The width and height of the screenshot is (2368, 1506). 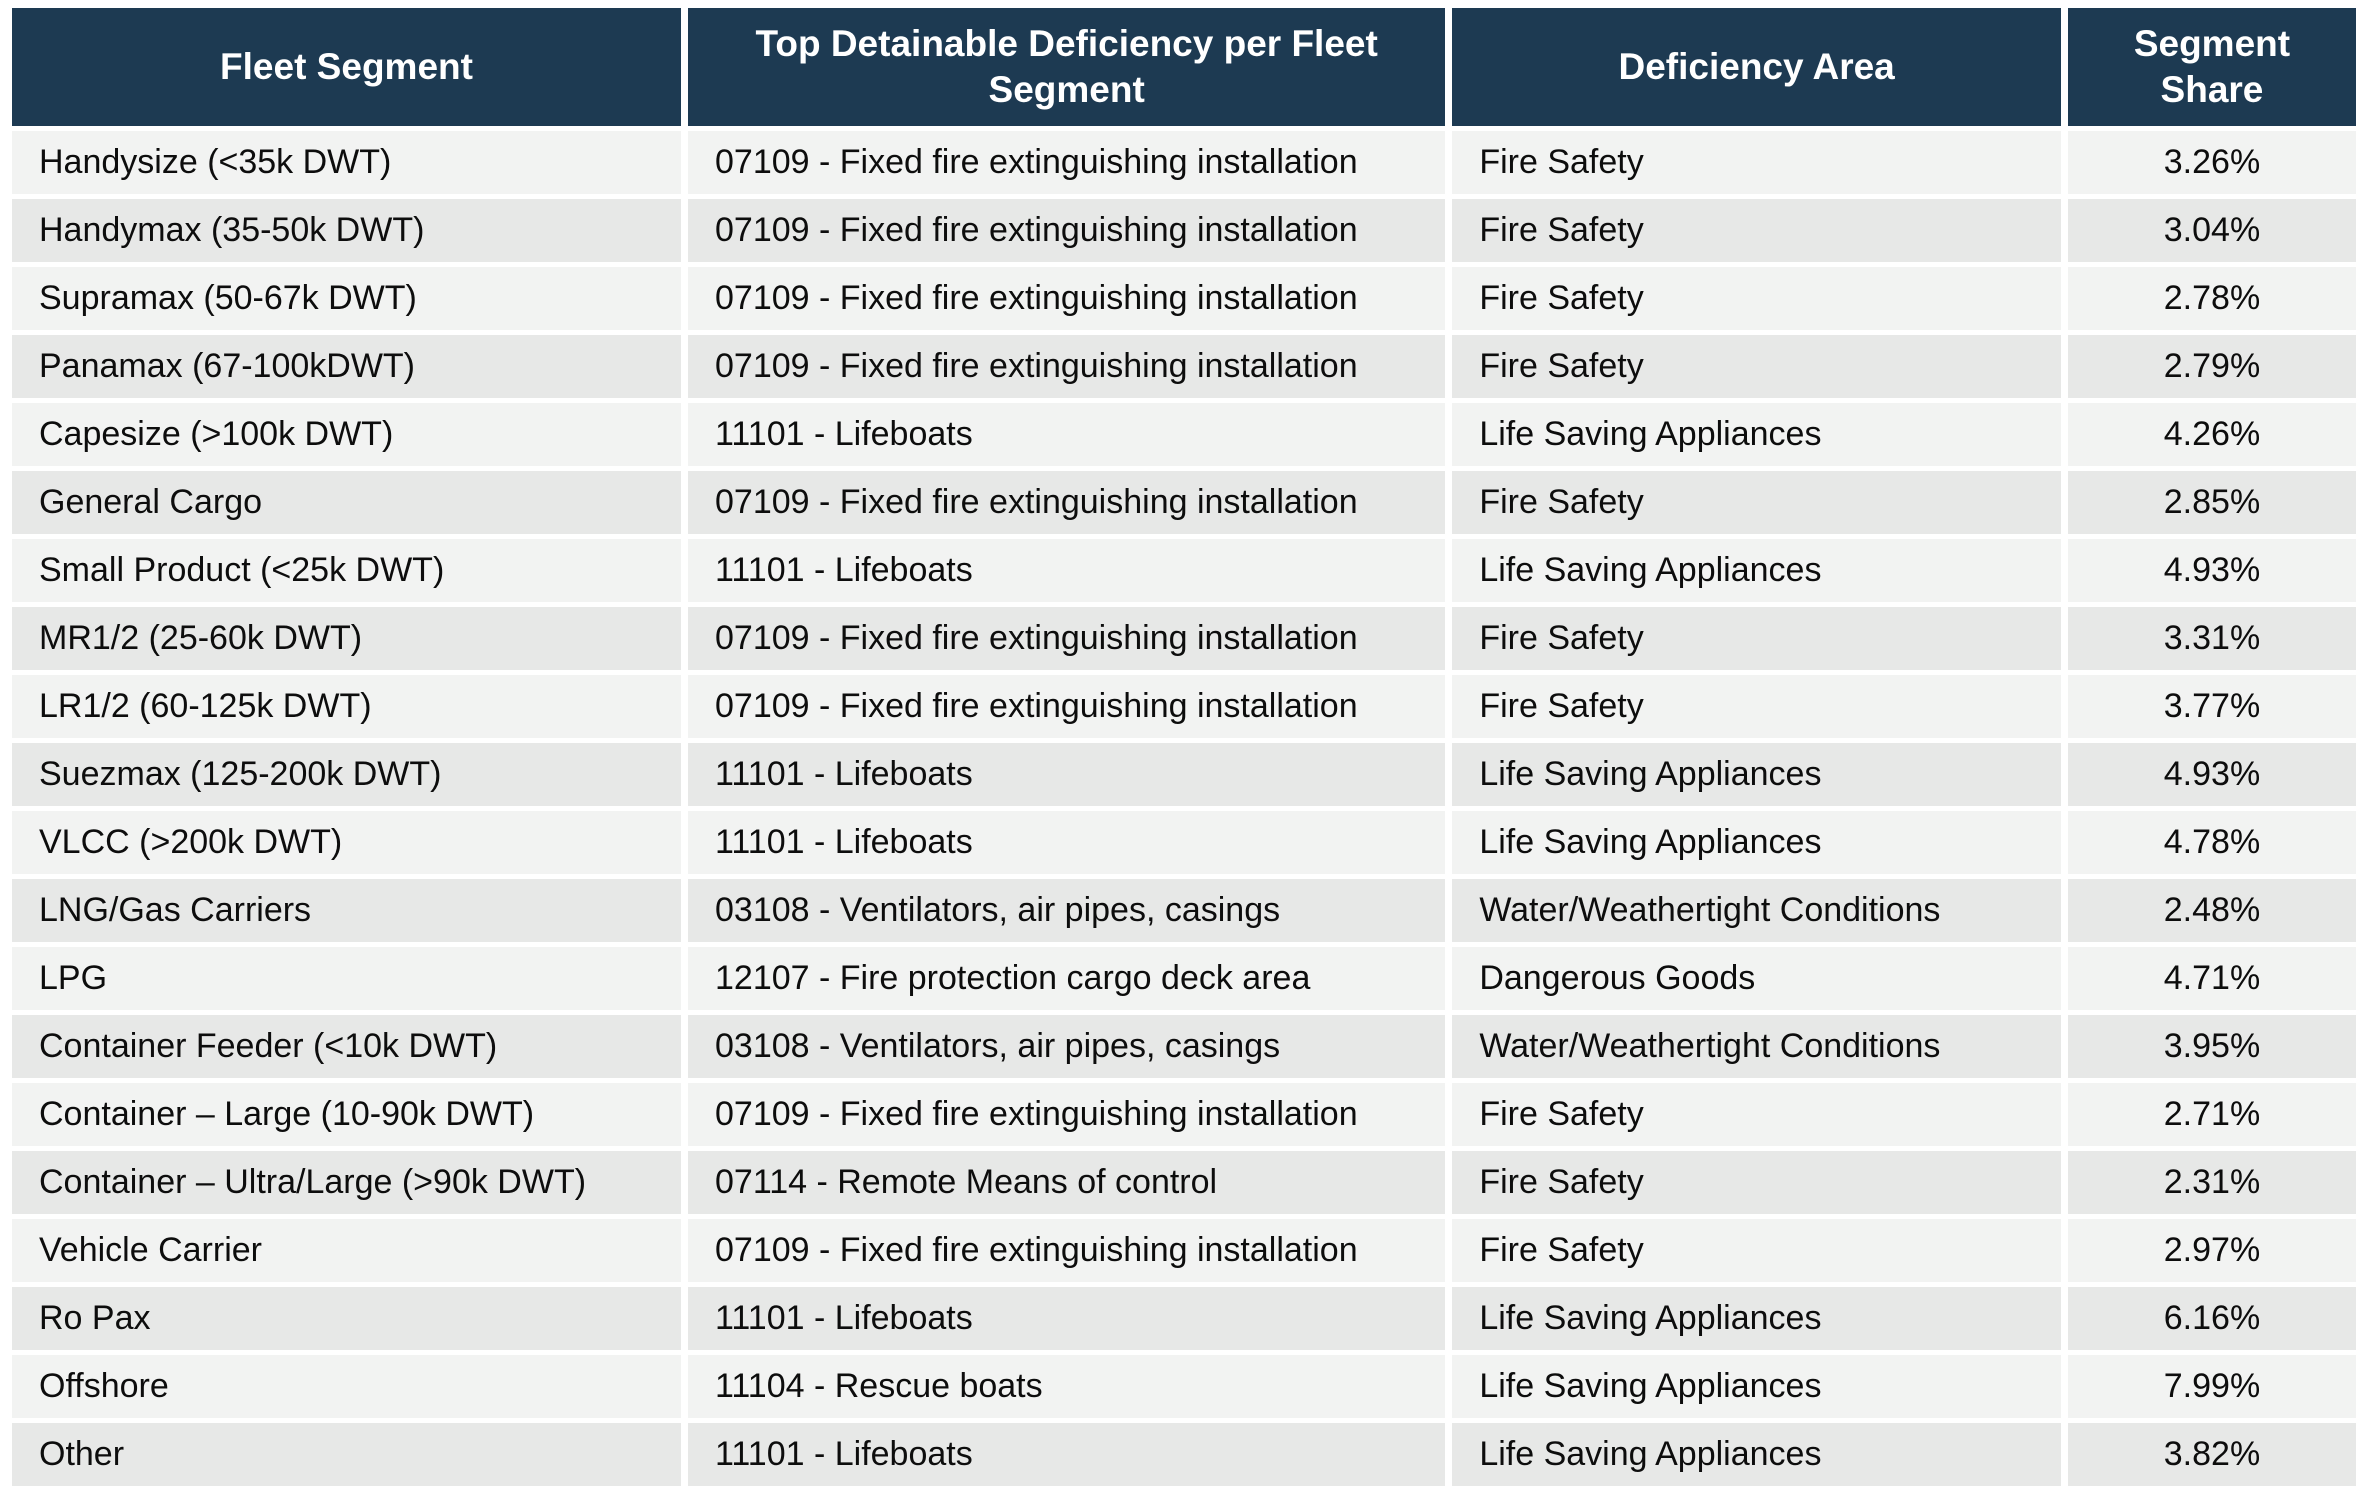 I want to click on cell-fleet-segment: Container – Ultra/Large (>90k DWT), so click(x=347, y=1182).